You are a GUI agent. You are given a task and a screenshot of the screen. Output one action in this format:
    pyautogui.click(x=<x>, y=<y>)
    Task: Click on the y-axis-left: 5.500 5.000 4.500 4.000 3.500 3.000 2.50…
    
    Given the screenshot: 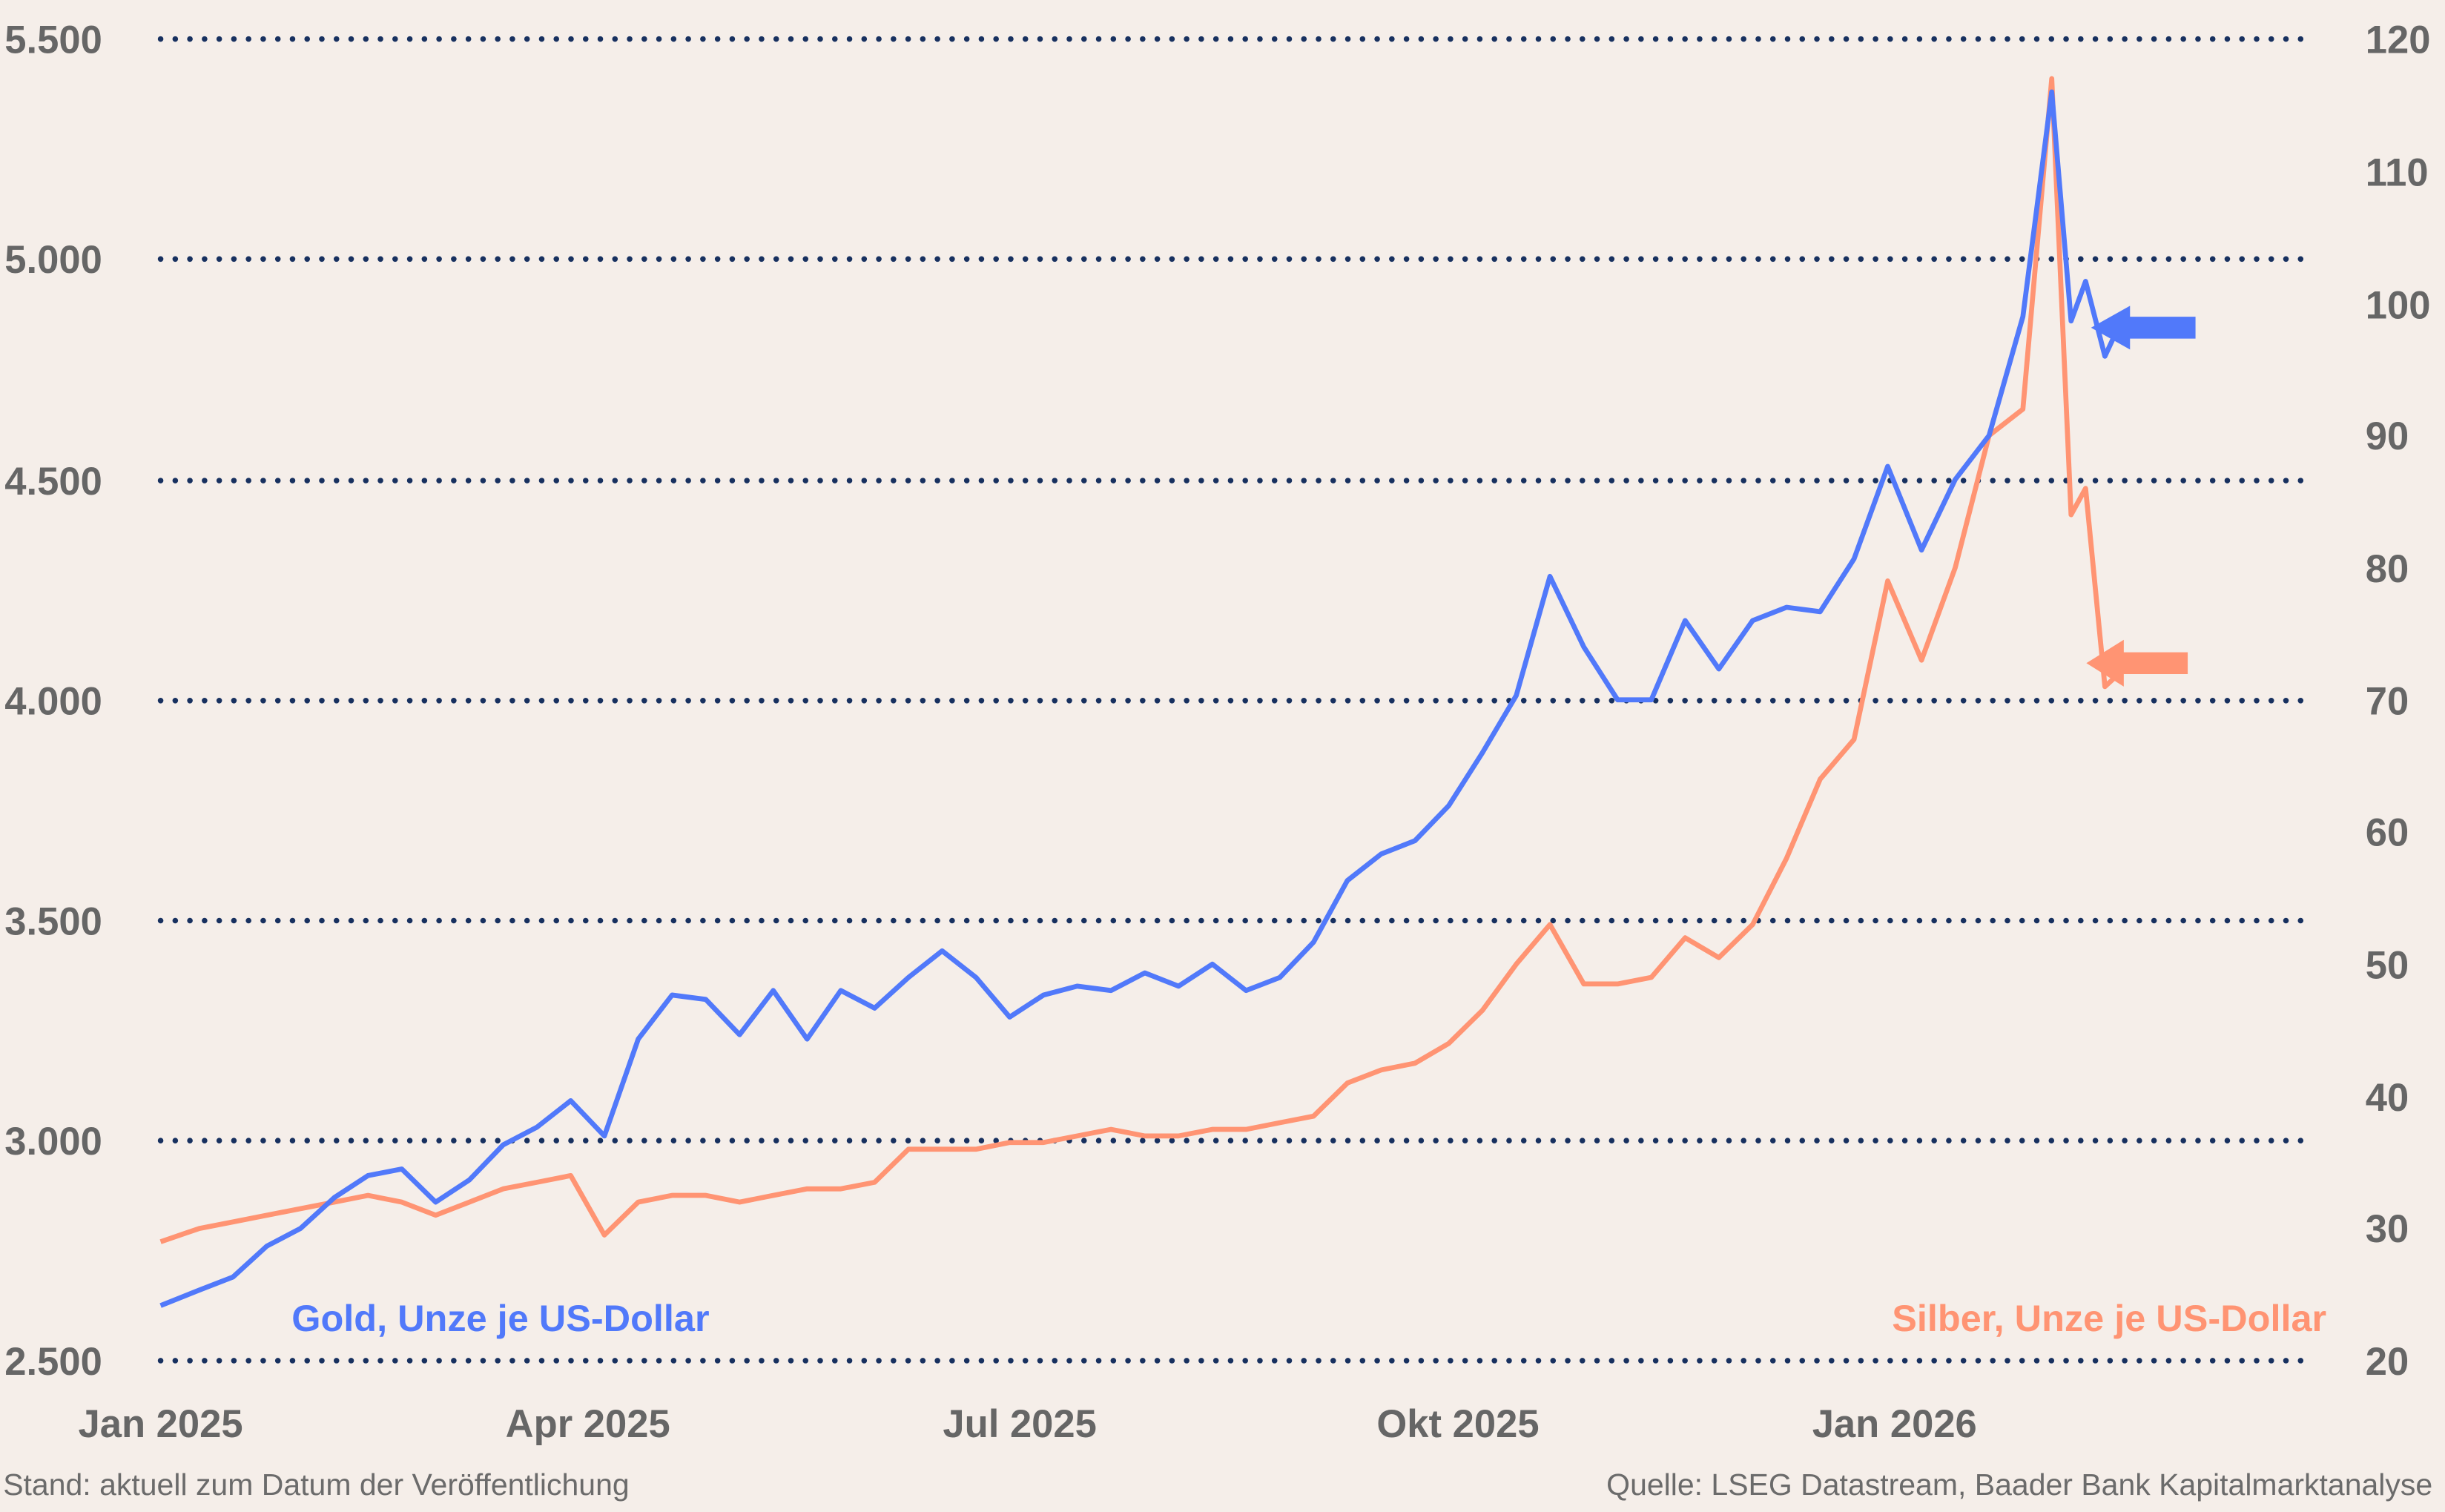 What is the action you would take?
    pyautogui.click(x=53, y=701)
    